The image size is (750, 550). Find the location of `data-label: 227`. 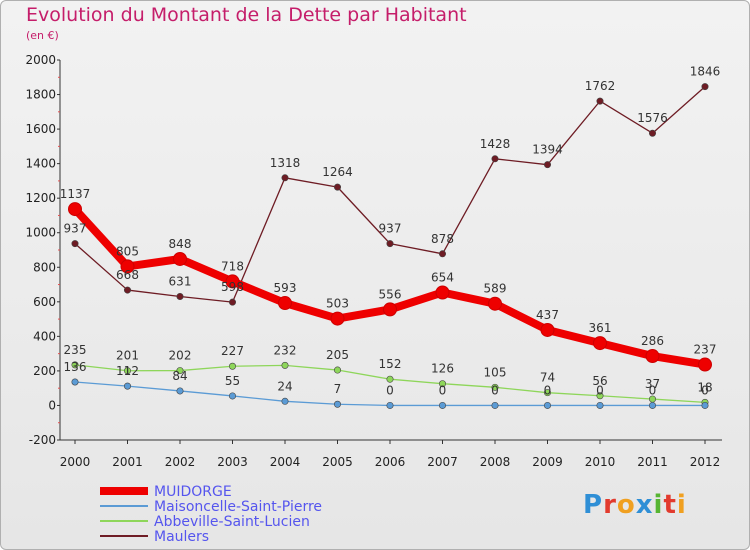

data-label: 227 is located at coordinates (232, 351).